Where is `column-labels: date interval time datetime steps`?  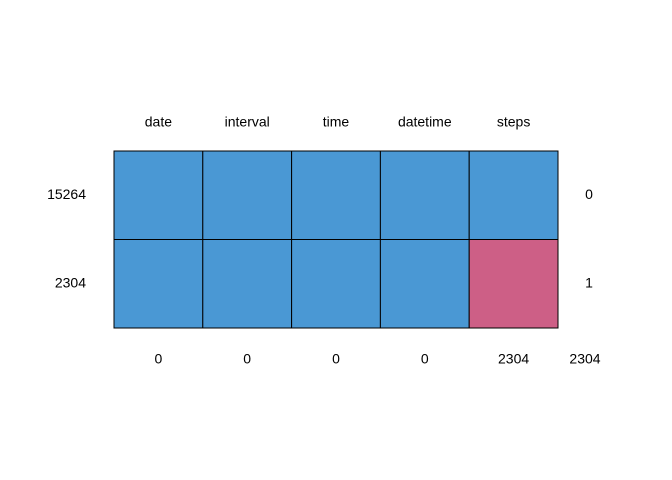 column-labels: date interval time datetime steps is located at coordinates (338, 122).